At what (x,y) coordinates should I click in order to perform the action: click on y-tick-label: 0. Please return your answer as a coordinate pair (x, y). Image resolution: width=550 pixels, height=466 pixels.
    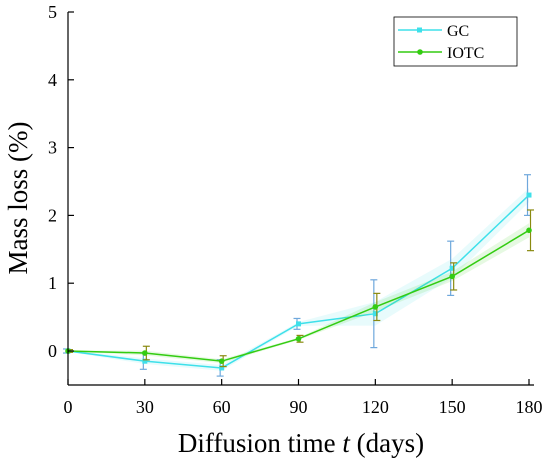
    Looking at the image, I should click on (52, 351).